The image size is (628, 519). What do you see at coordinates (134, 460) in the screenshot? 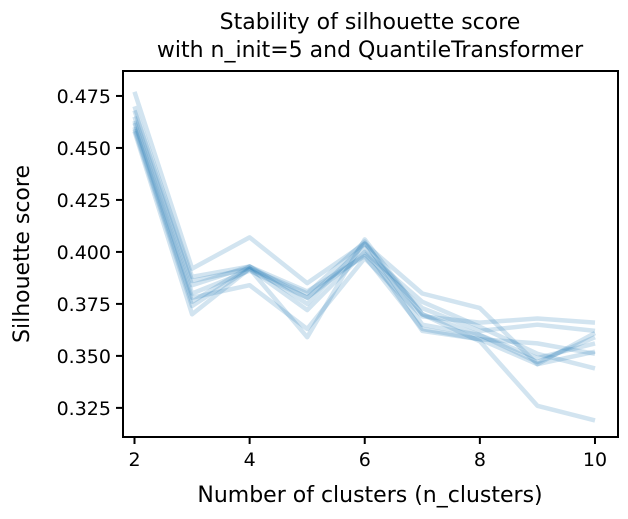
I see `x-tick-label: 2` at bounding box center [134, 460].